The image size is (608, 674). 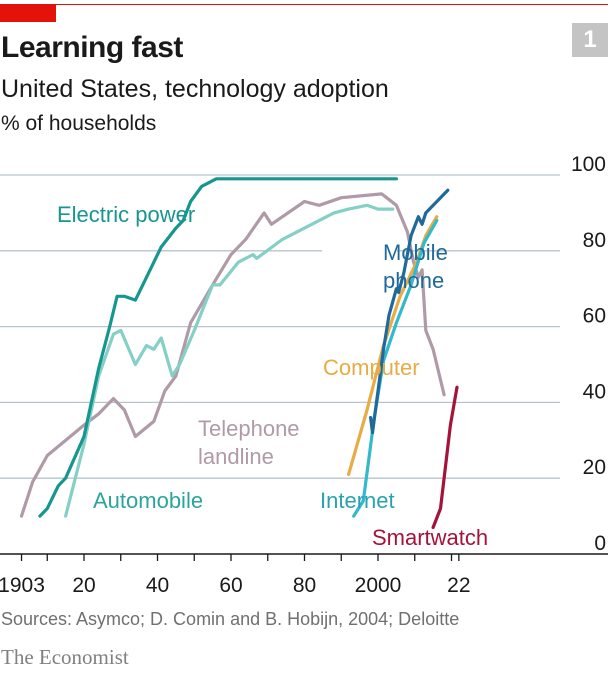 What do you see at coordinates (304, 585) in the screenshot?
I see `x-tick-label: 80` at bounding box center [304, 585].